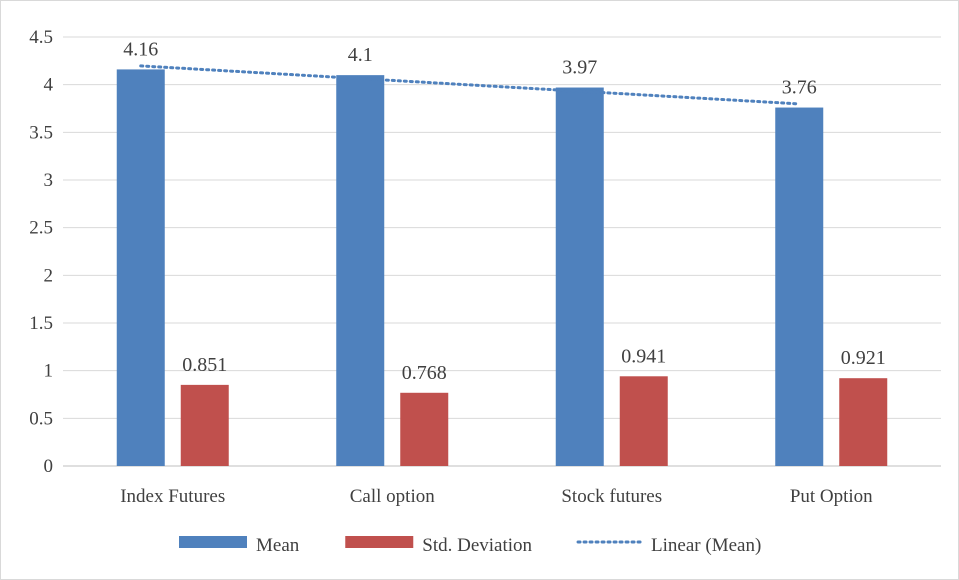  What do you see at coordinates (392, 496) in the screenshot?
I see `category-label-call-option: Call option` at bounding box center [392, 496].